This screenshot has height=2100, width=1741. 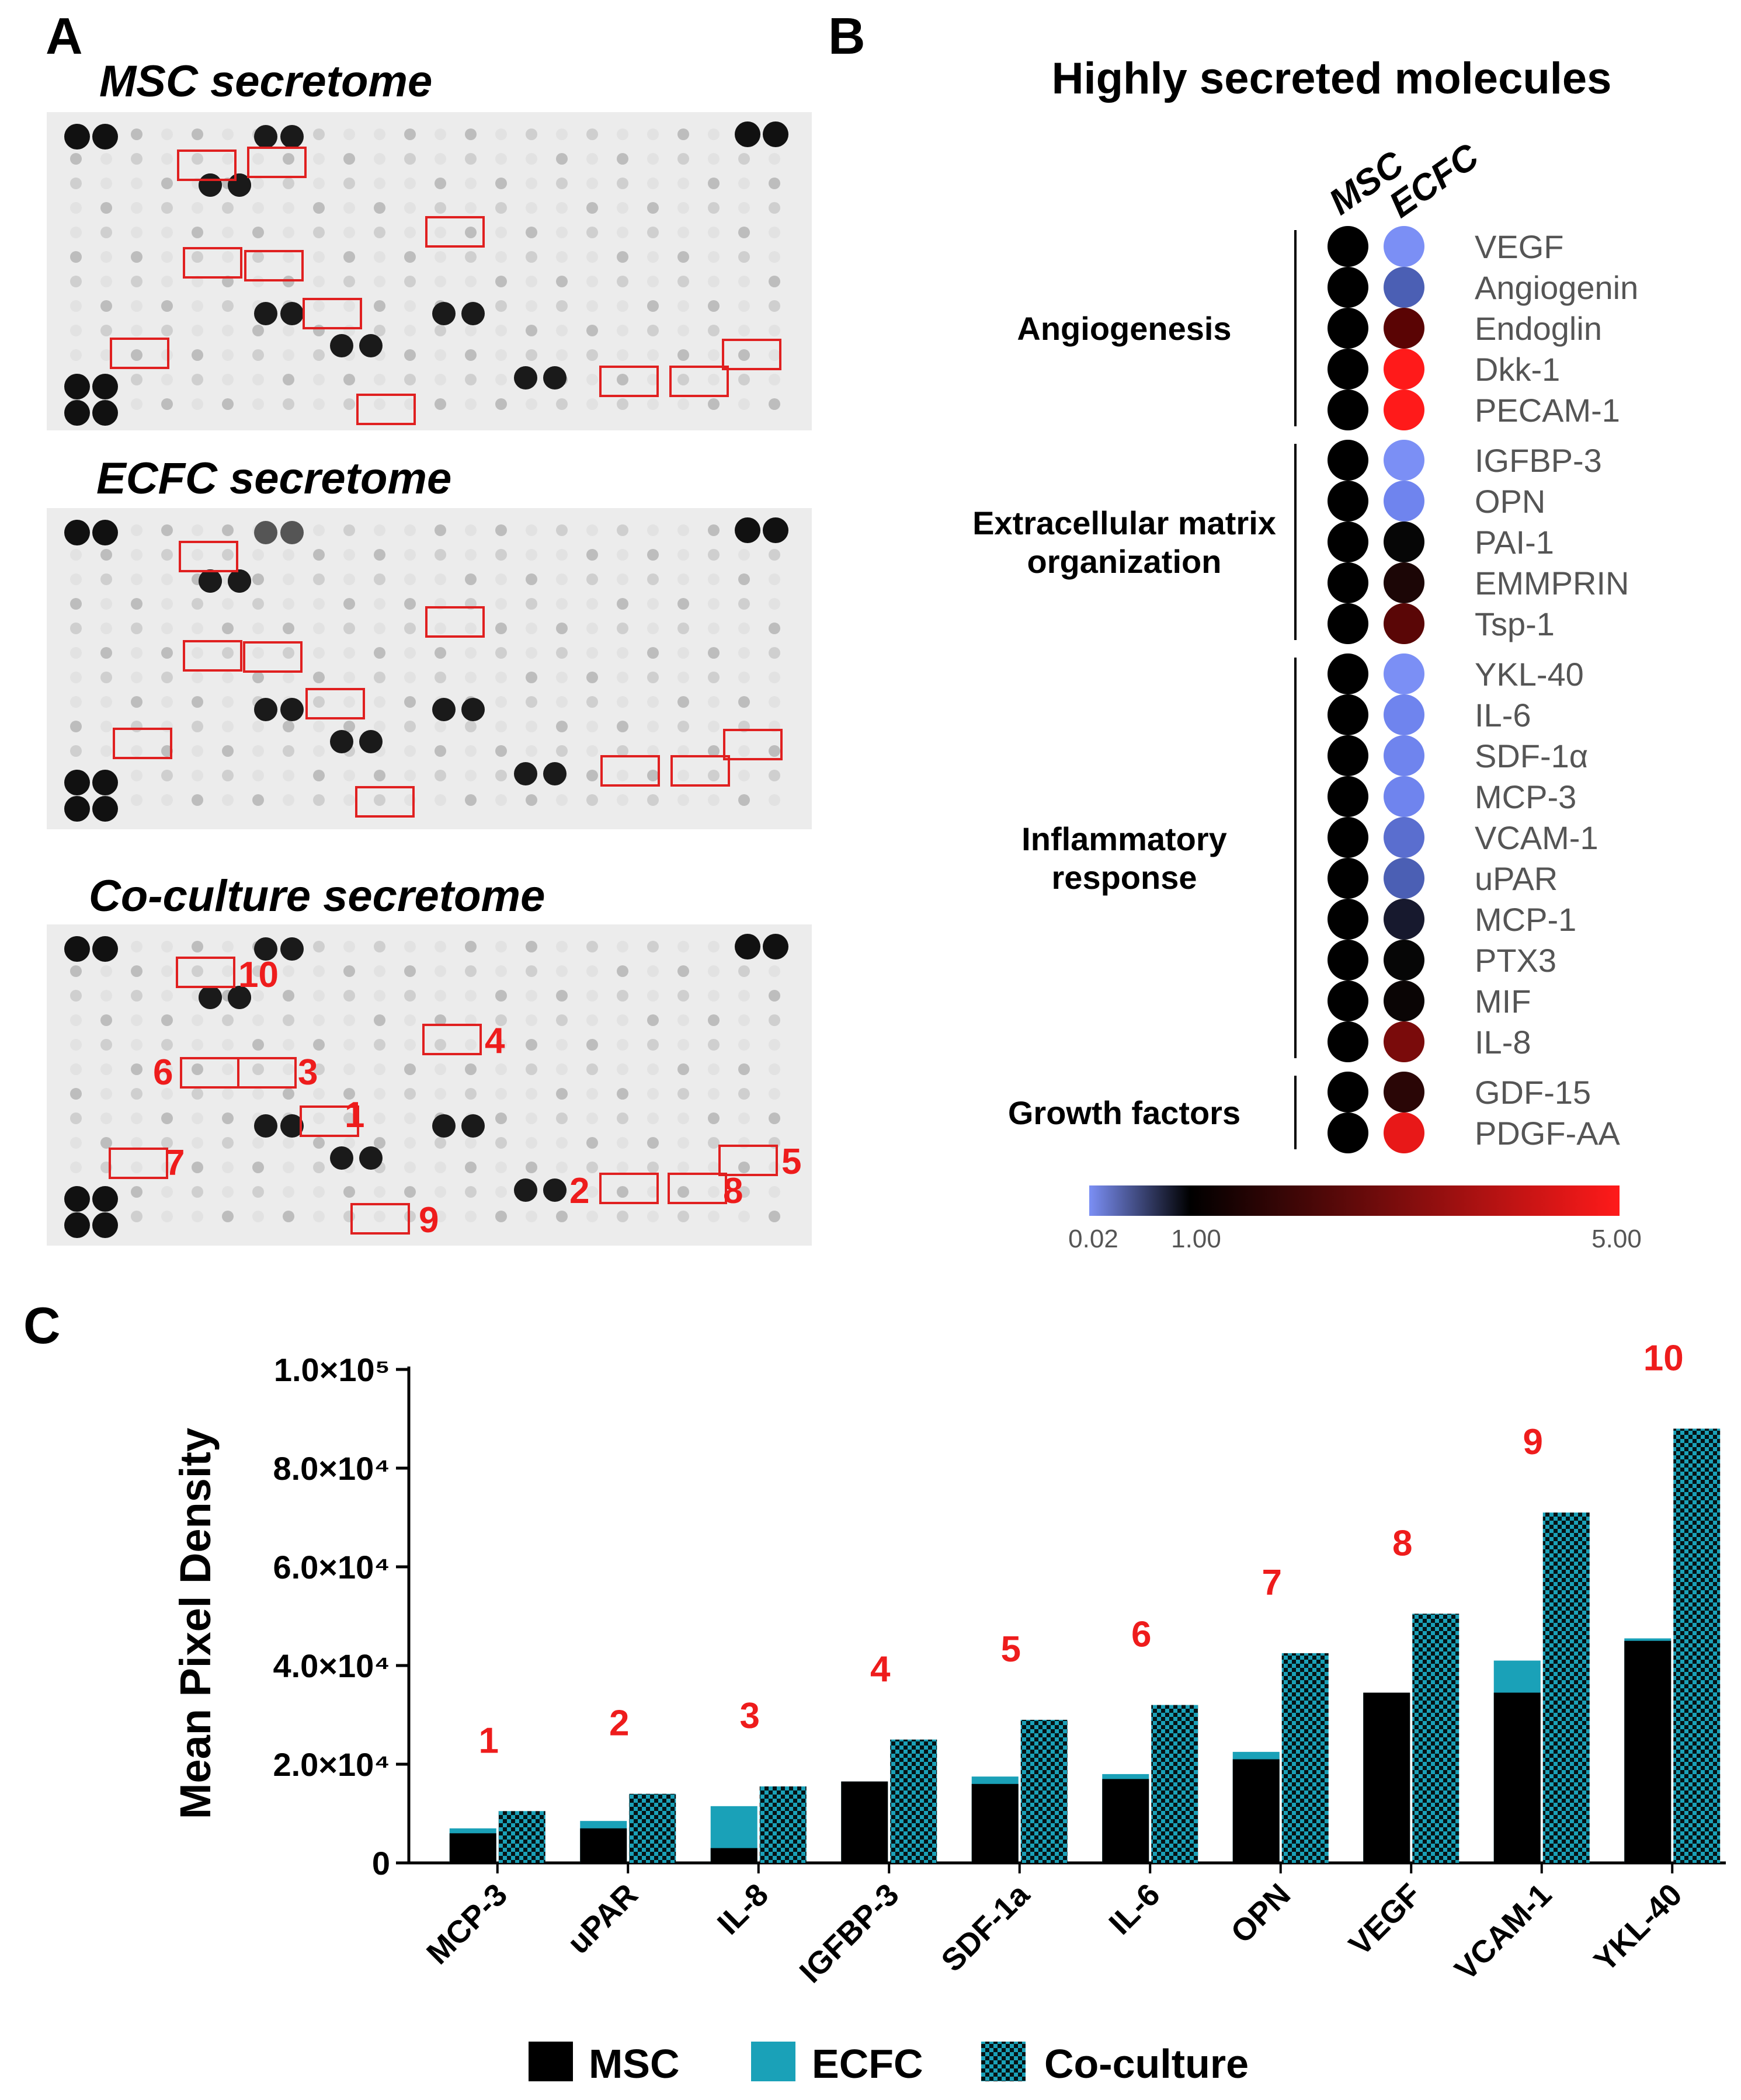 What do you see at coordinates (265, 81) in the screenshot?
I see `msc-secretome-title: MSC secretome` at bounding box center [265, 81].